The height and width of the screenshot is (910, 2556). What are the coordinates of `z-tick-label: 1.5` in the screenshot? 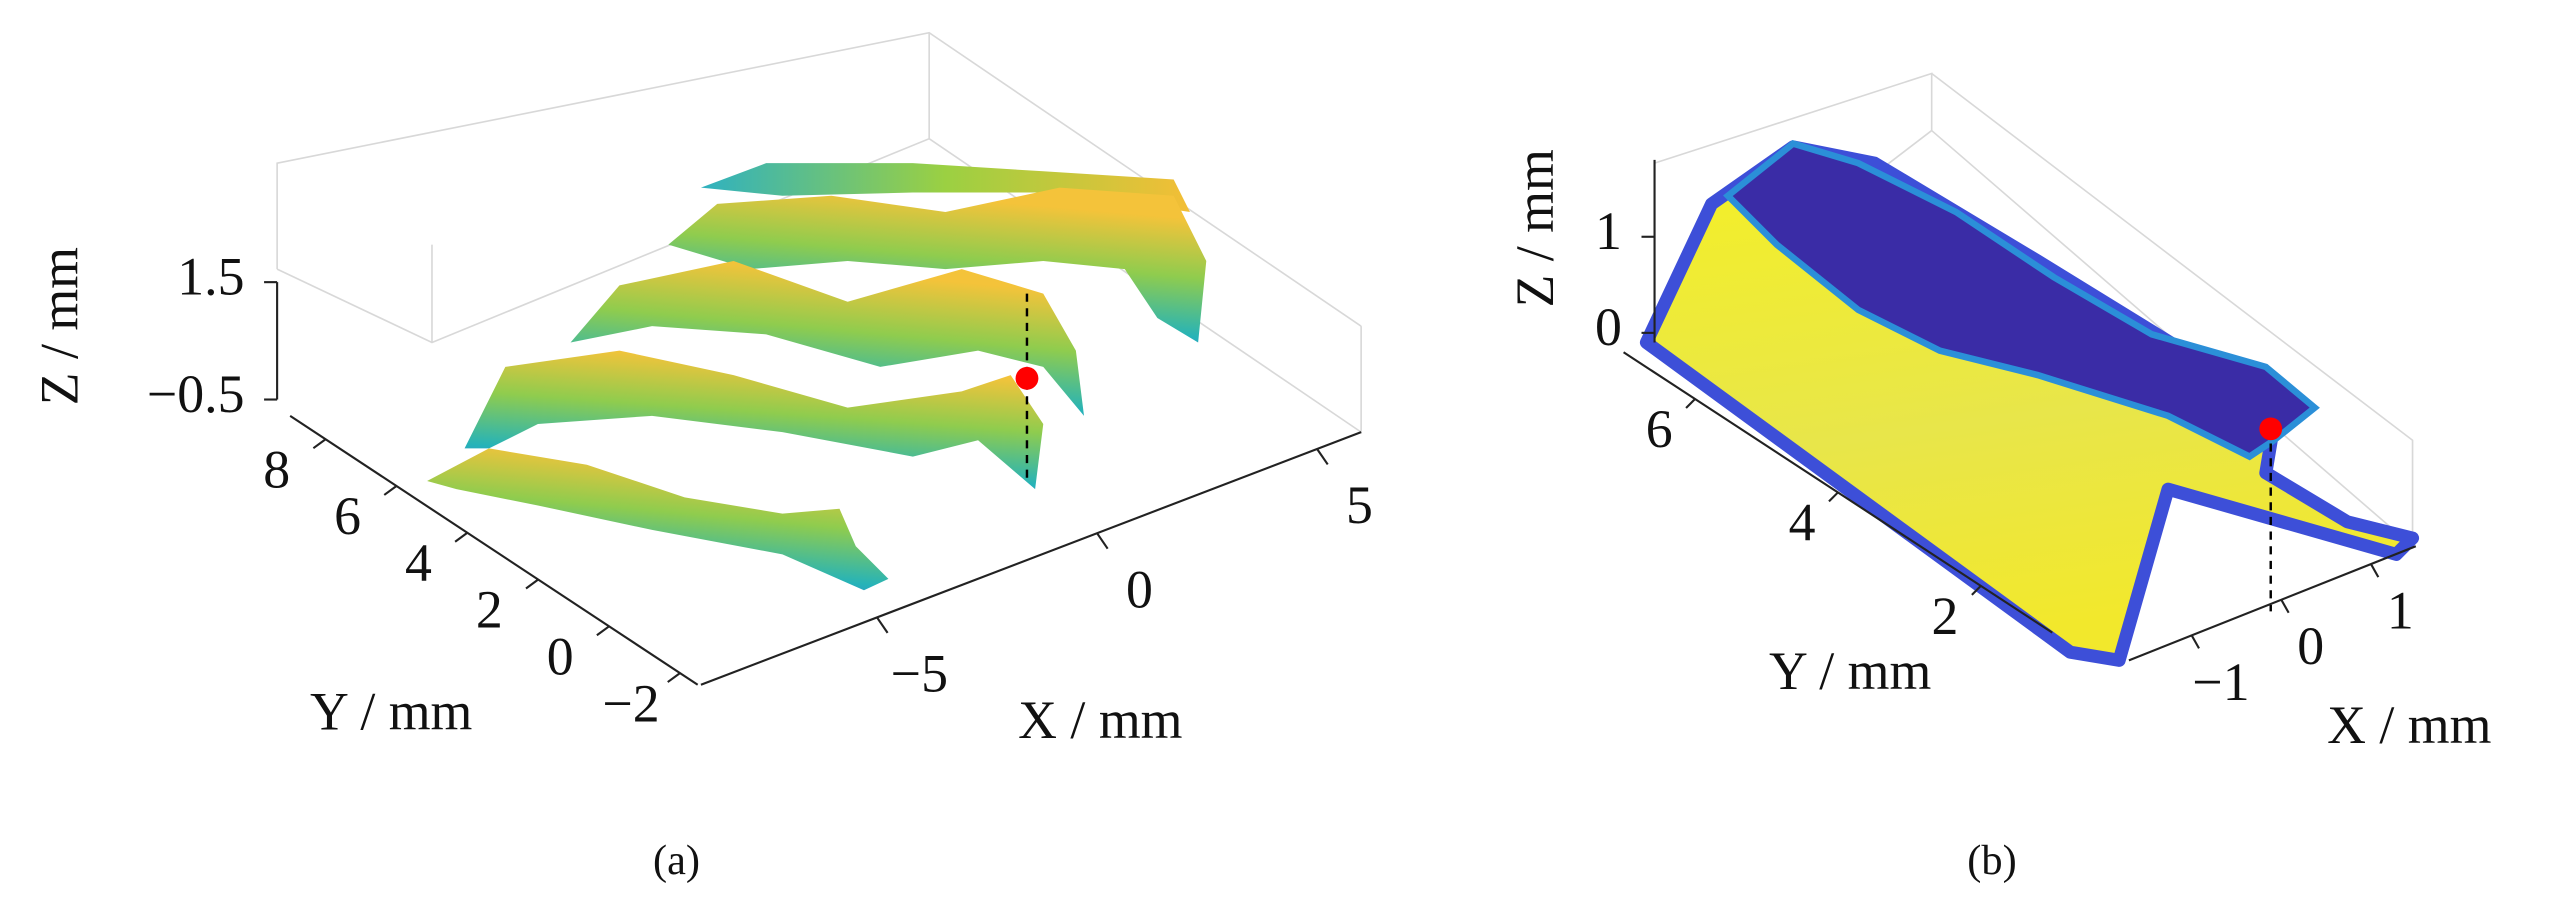 It's located at (210, 276).